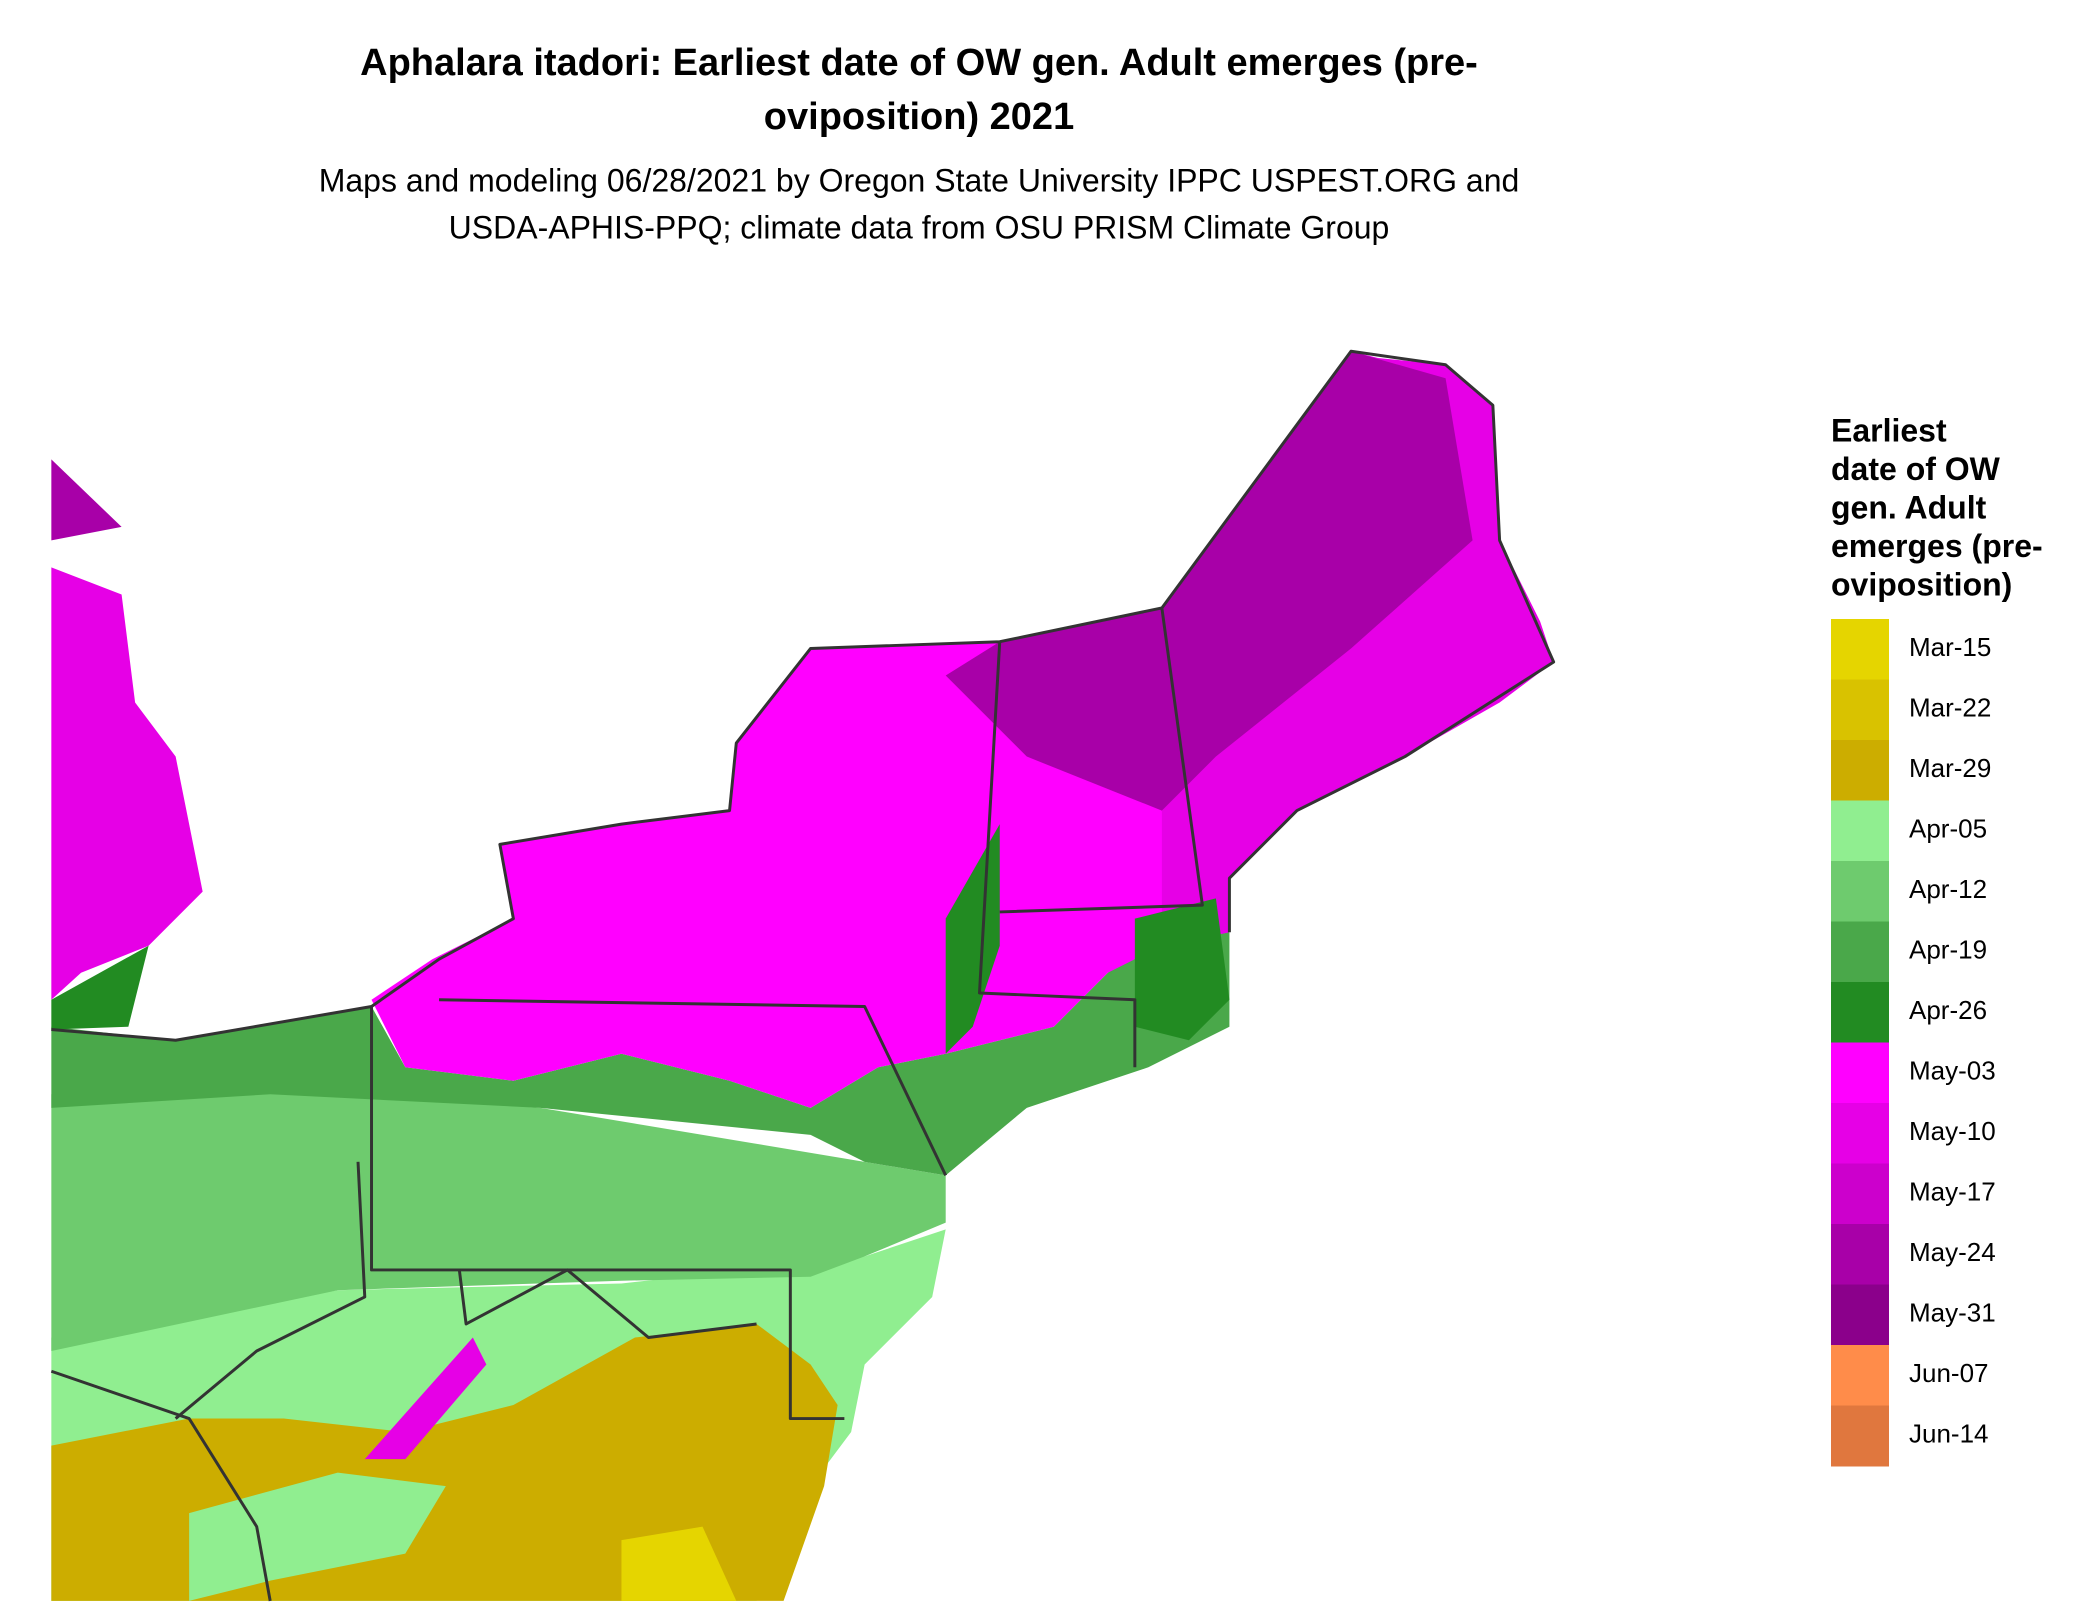 Image resolution: width=2100 pixels, height=1603 pixels. What do you see at coordinates (1889, 430) in the screenshot?
I see `legend-title: Earliest` at bounding box center [1889, 430].